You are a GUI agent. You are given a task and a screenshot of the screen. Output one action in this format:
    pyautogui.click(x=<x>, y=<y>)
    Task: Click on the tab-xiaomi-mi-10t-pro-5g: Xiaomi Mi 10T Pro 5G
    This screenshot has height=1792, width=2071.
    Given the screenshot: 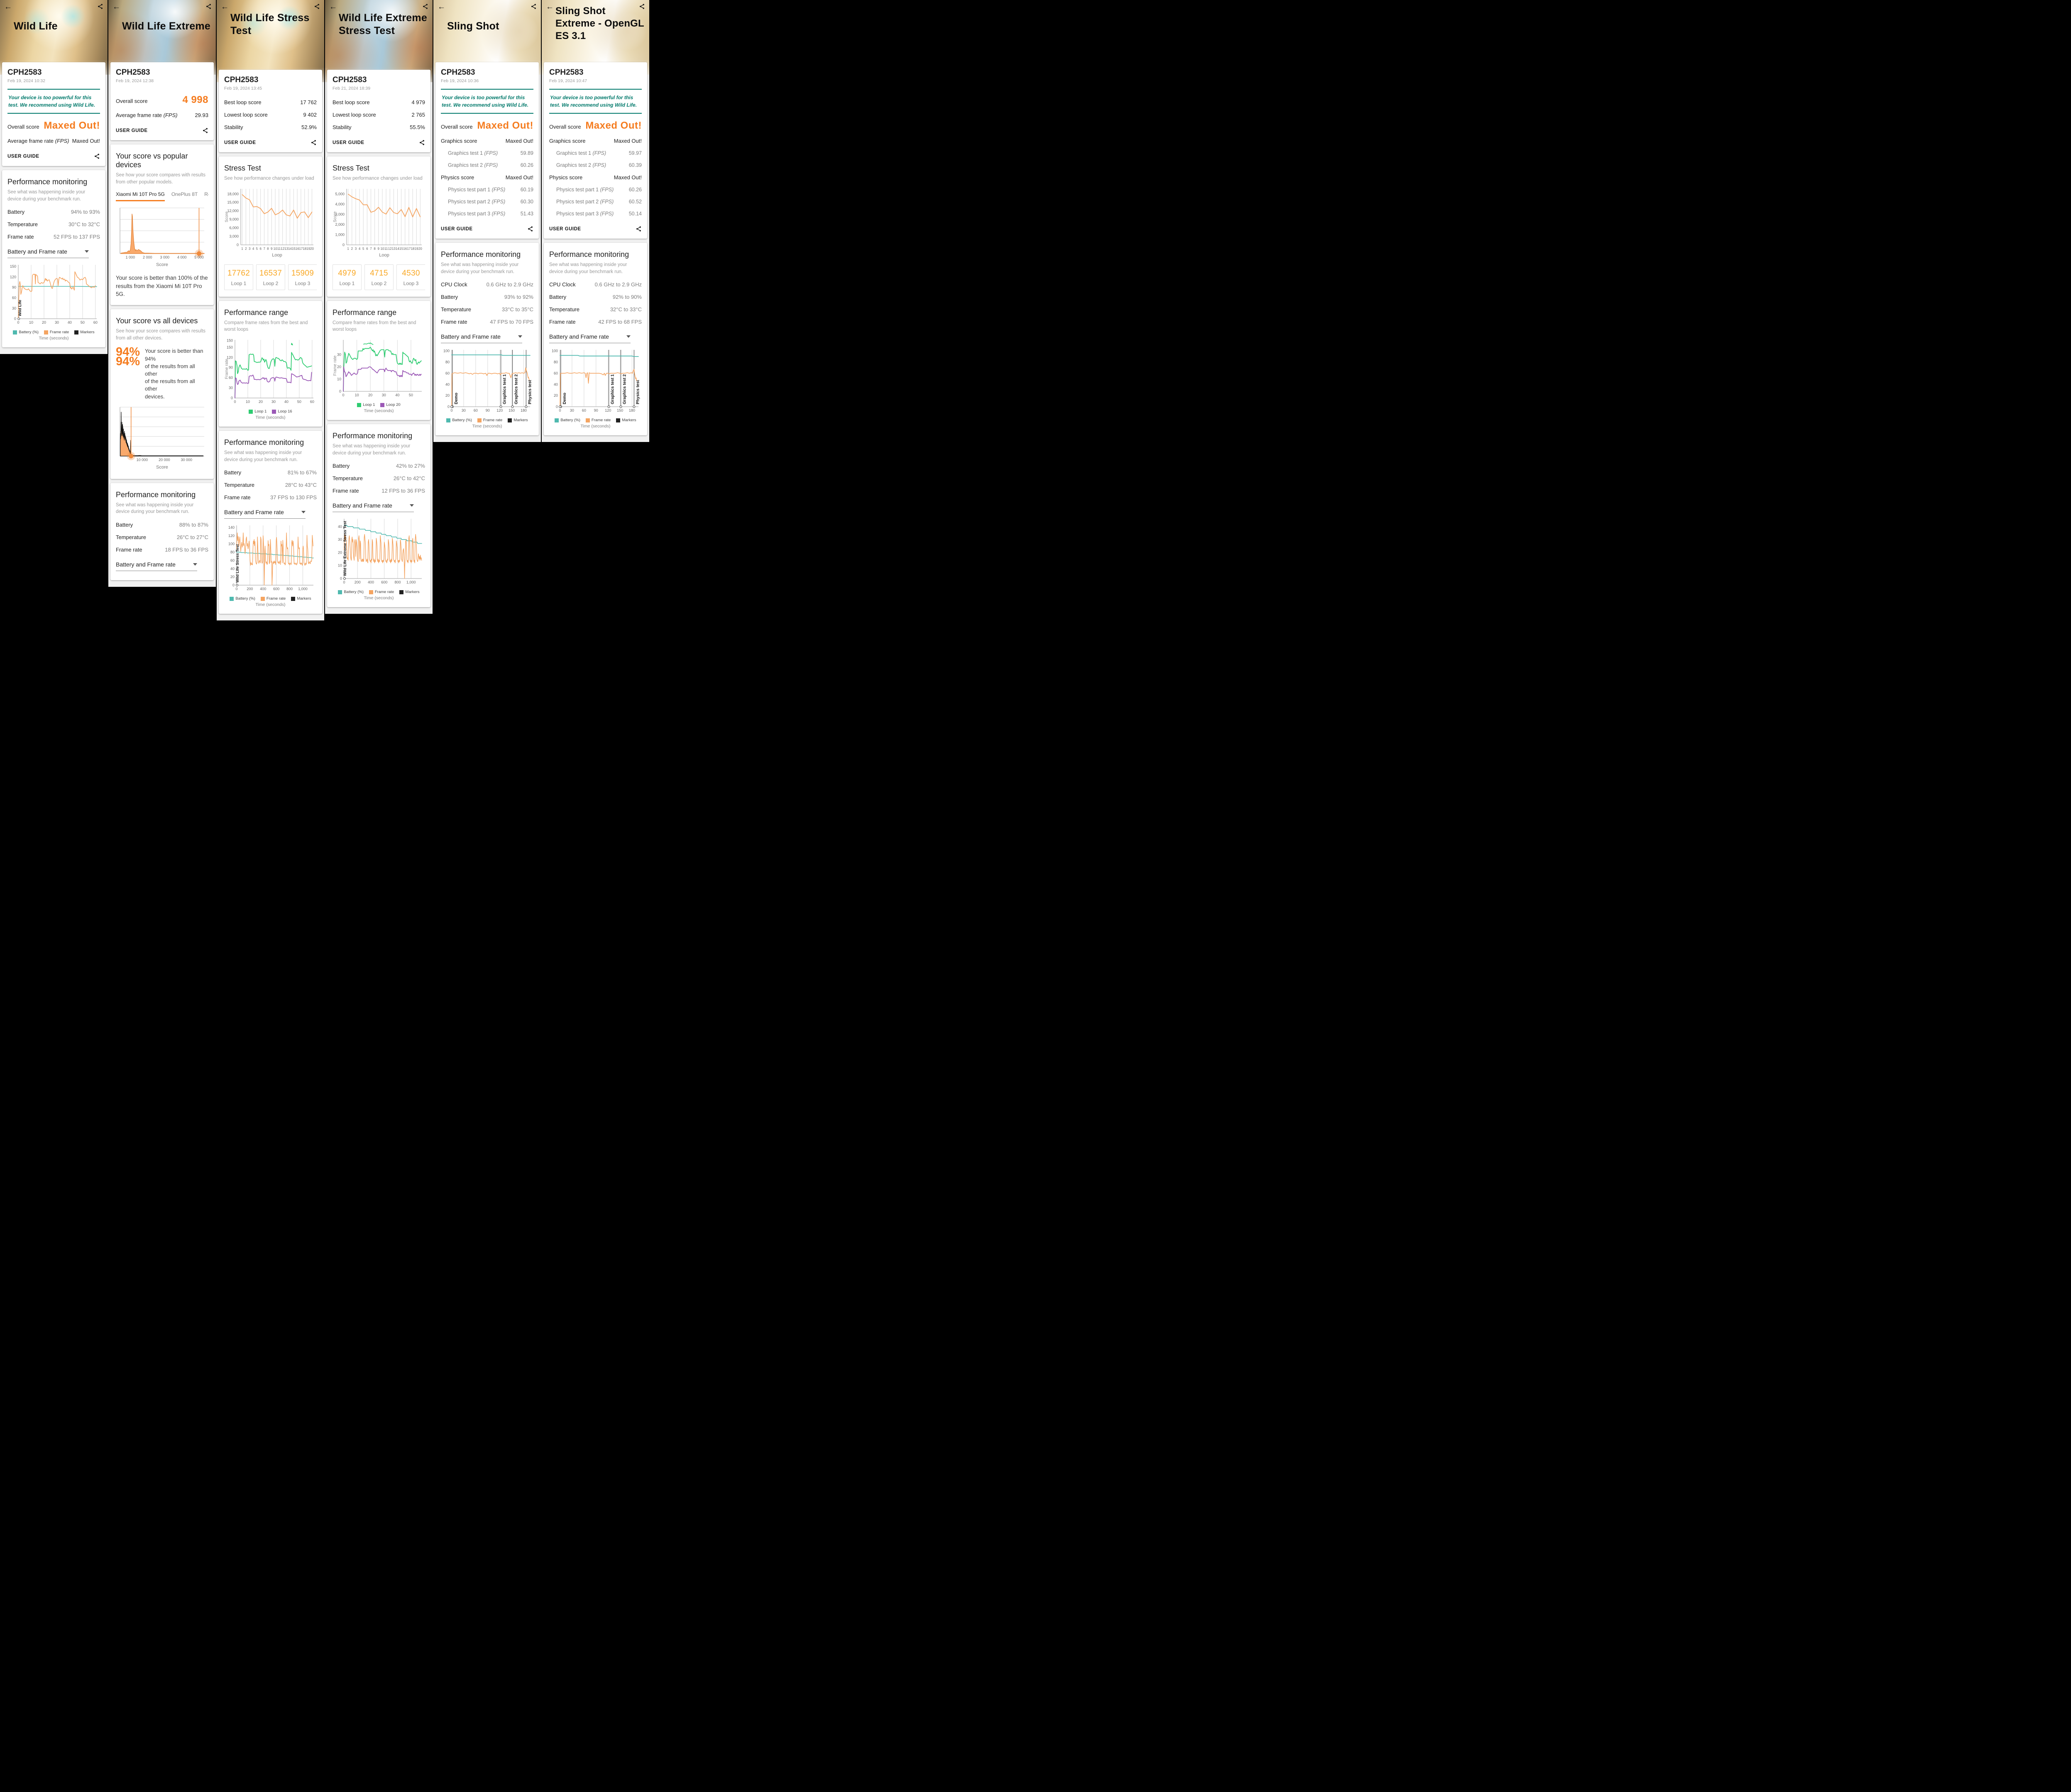 What is the action you would take?
    pyautogui.click(x=140, y=196)
    